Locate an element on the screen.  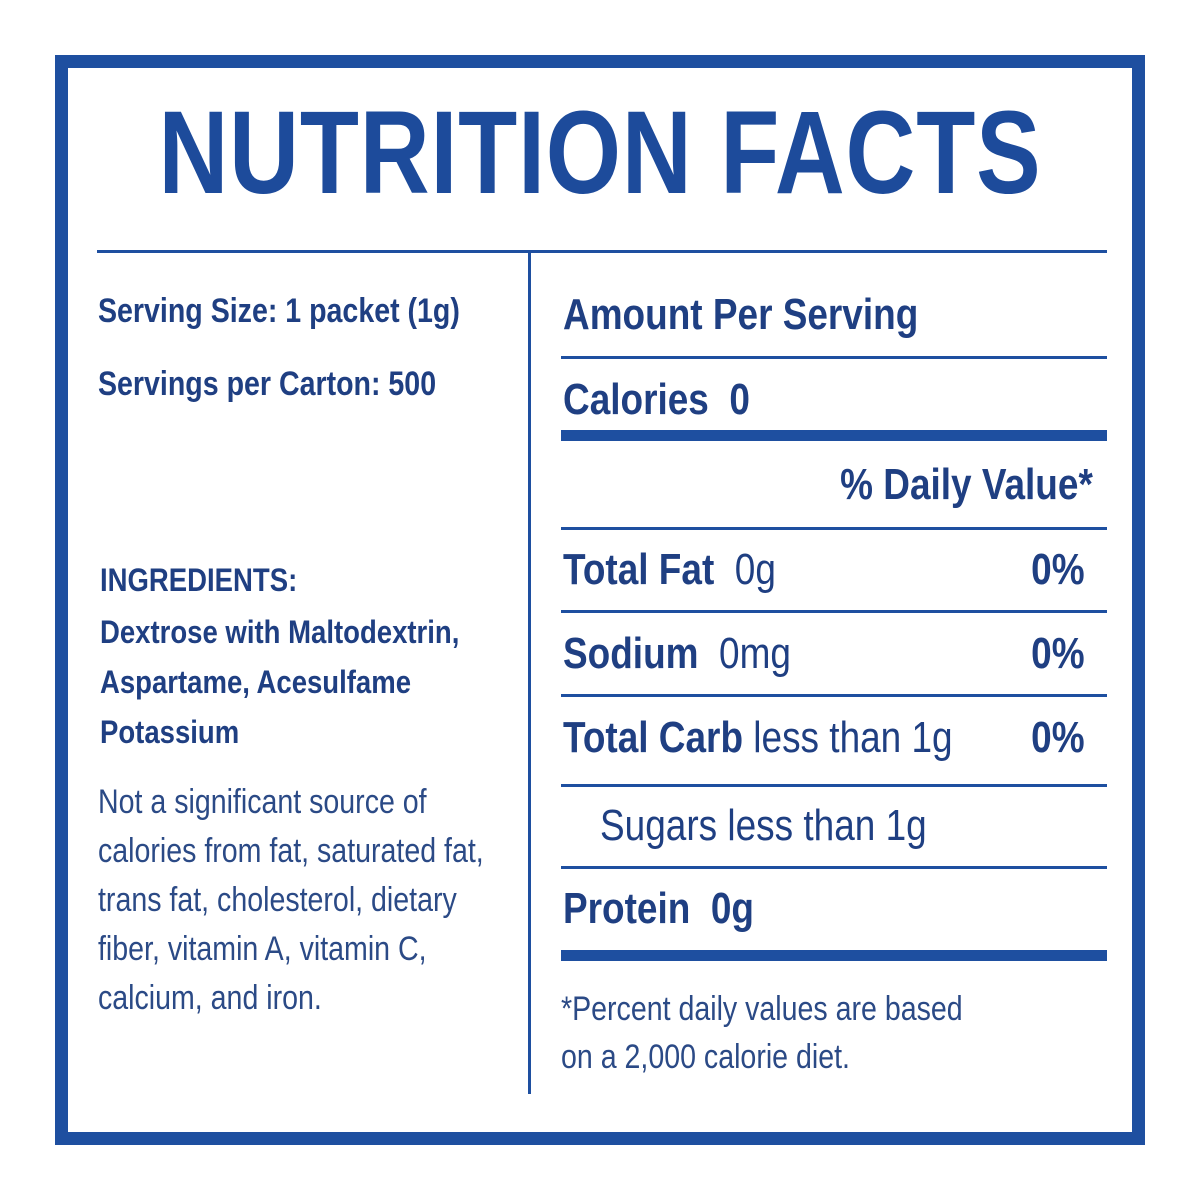
sugars-row: Sugars less than 1g is located at coordinates (763, 825).